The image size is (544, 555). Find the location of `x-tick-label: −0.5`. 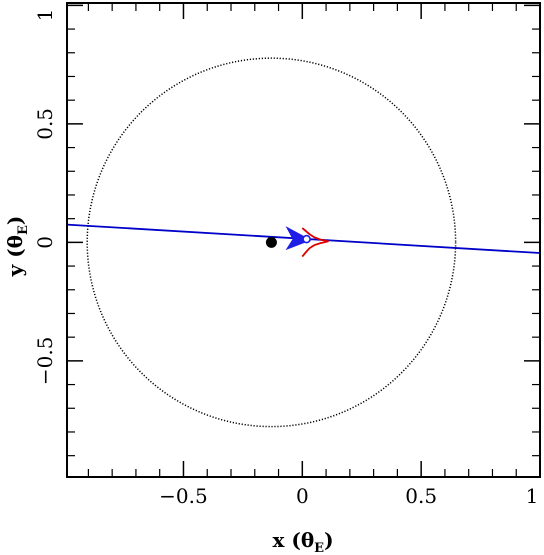

x-tick-label: −0.5 is located at coordinates (183, 496).